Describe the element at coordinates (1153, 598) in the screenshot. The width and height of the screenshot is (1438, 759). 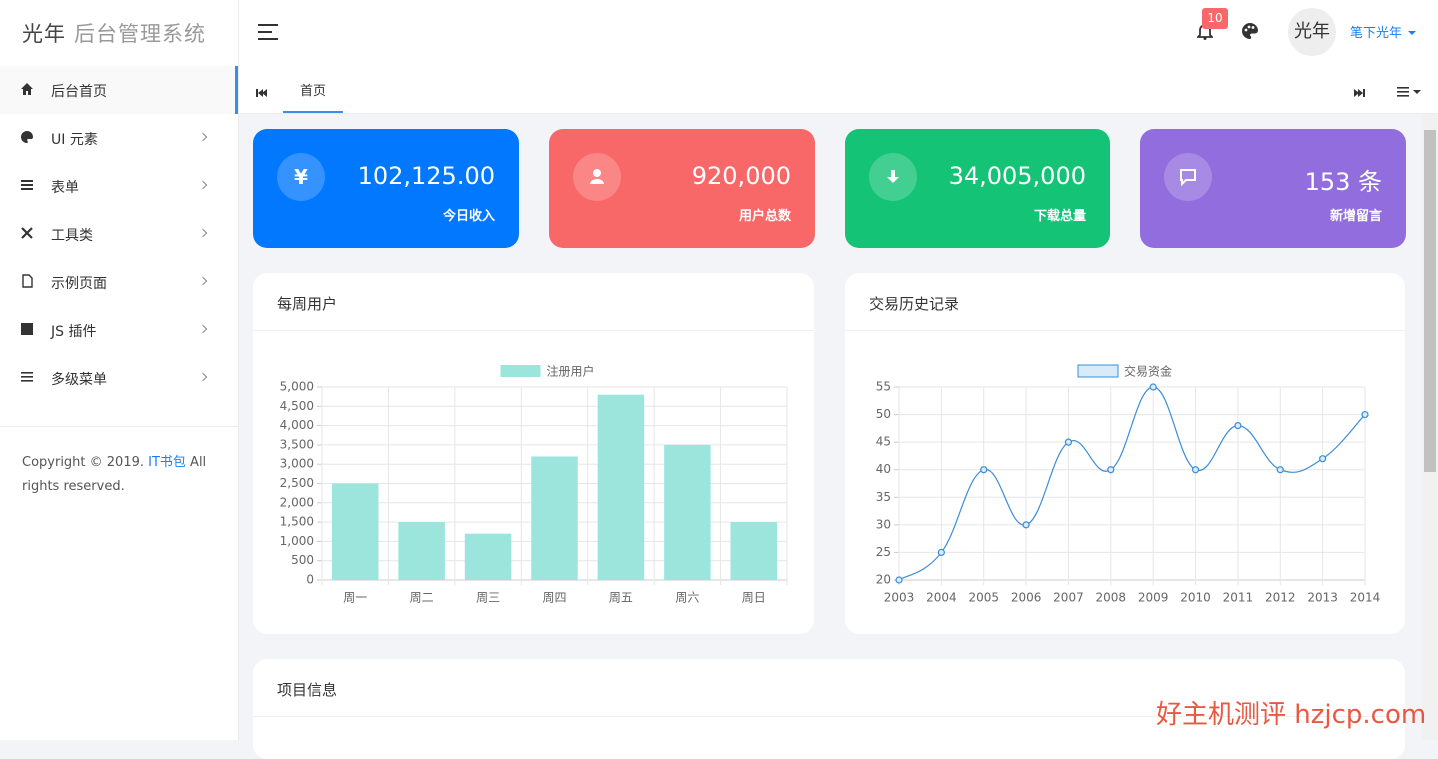
I see `x-tick-label: 2009` at that location.